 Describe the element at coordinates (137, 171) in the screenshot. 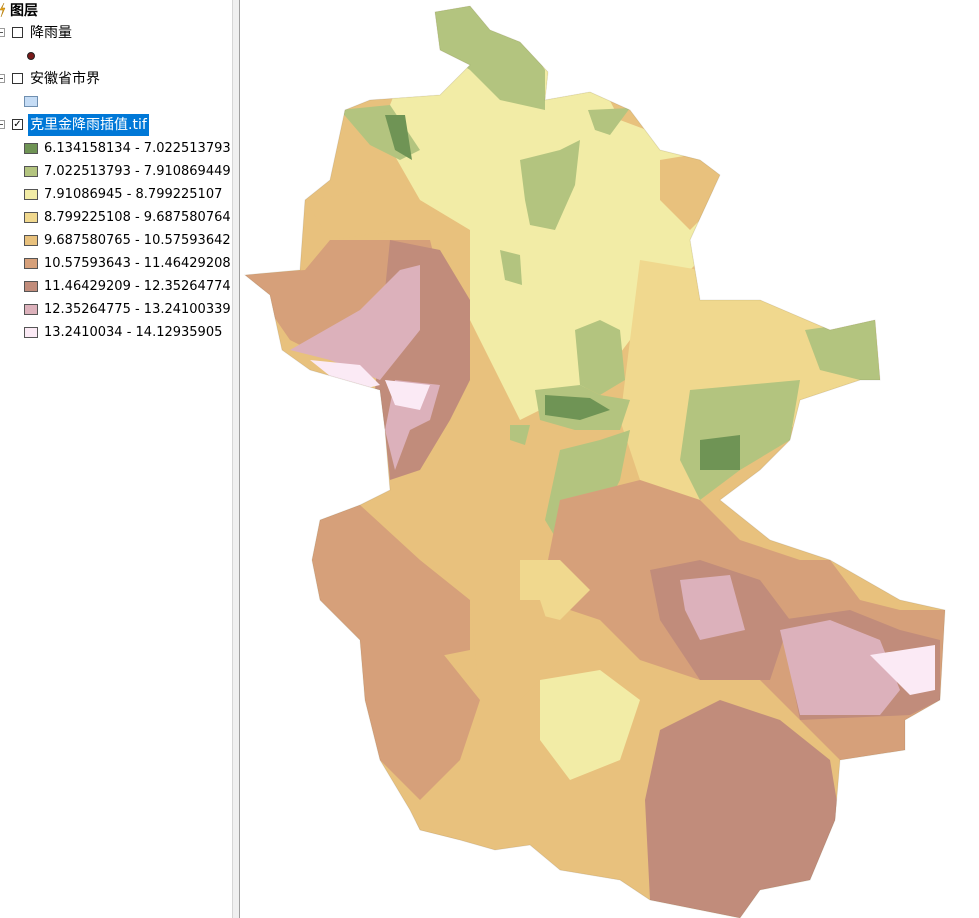

I see `legend-class-label: 7.022513793 - 7.910869449` at that location.